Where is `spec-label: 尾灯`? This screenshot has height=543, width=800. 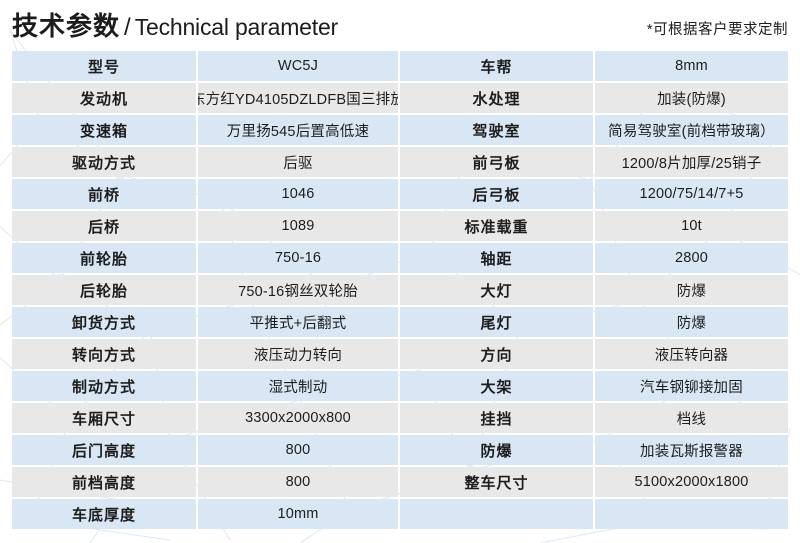 spec-label: 尾灯 is located at coordinates (496, 322).